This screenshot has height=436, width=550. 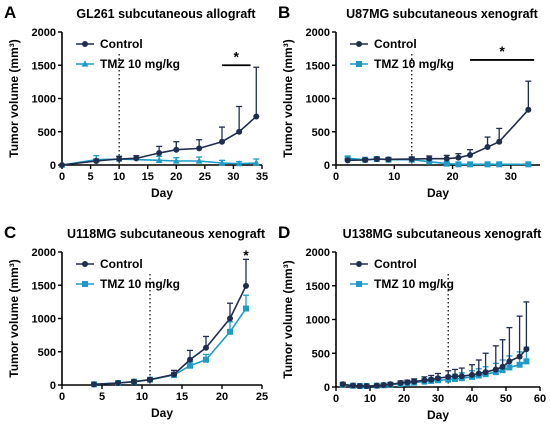 What do you see at coordinates (102, 397) in the screenshot?
I see `x-tick-label: 5` at bounding box center [102, 397].